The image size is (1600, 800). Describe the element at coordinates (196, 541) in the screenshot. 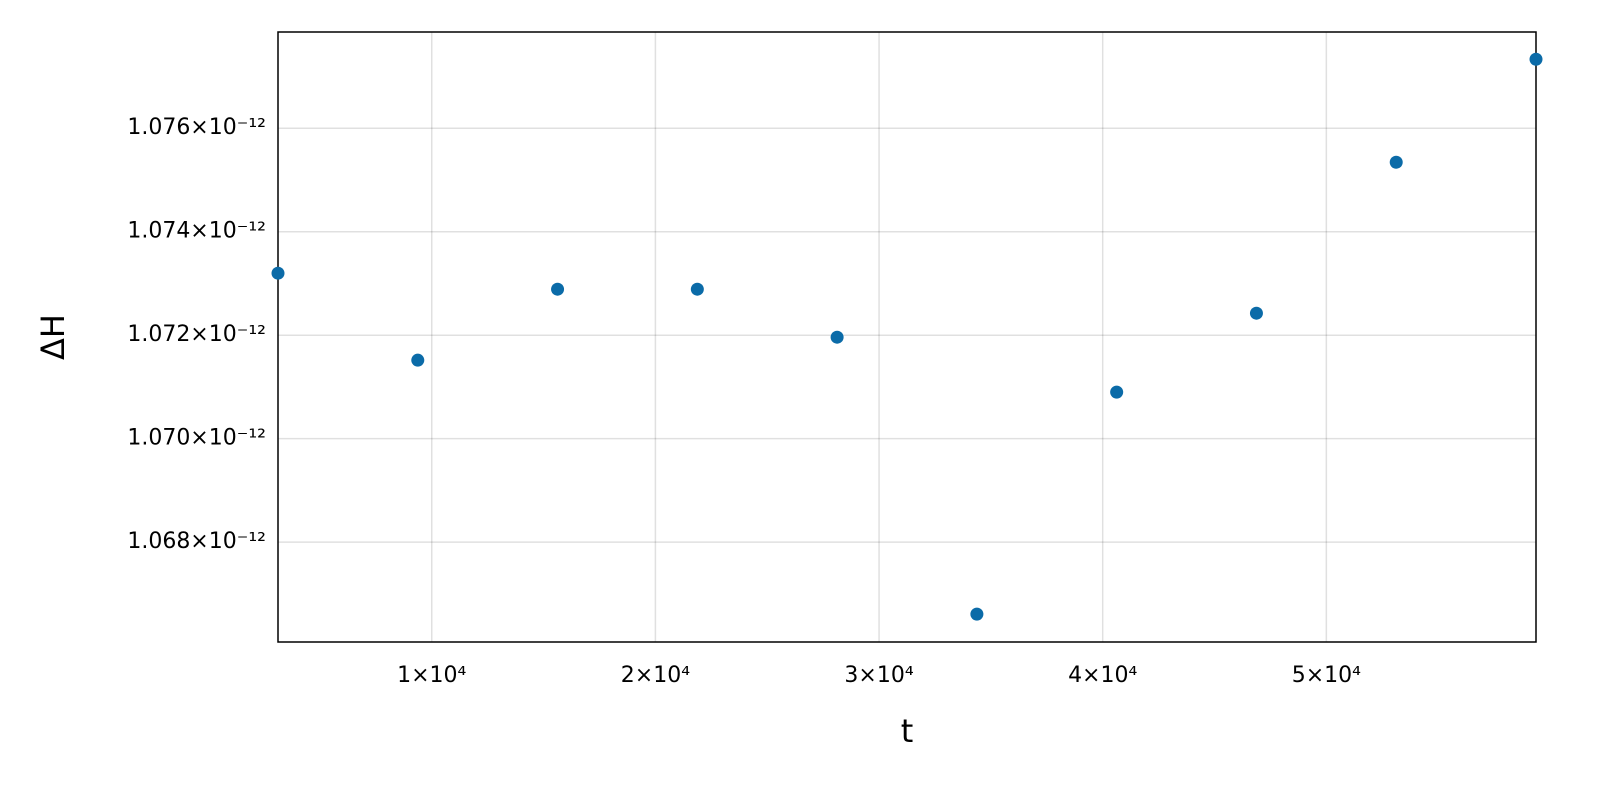

I see `y-tick-label: 1.068×10⁻¹²` at that location.